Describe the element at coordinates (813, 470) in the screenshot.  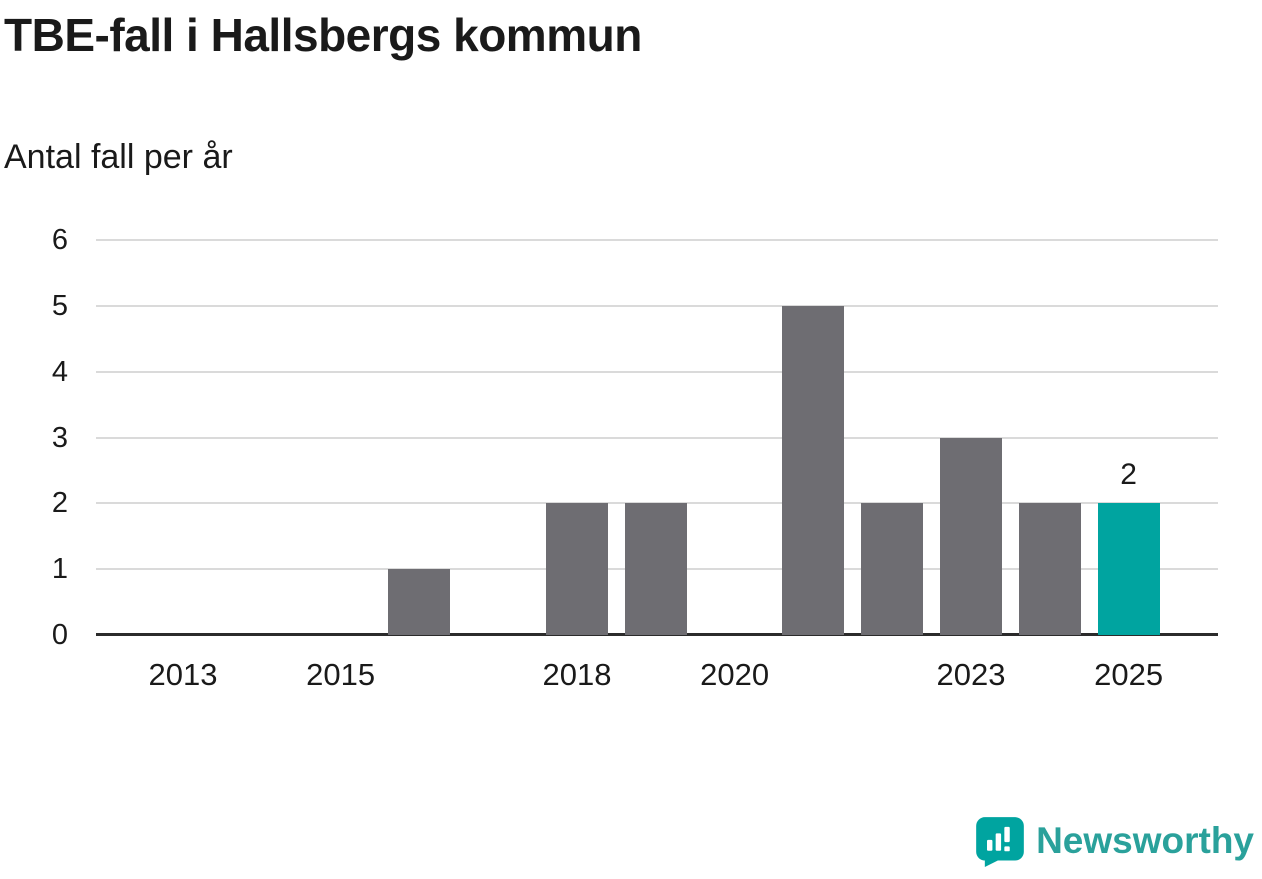
I see `bar-2021` at that location.